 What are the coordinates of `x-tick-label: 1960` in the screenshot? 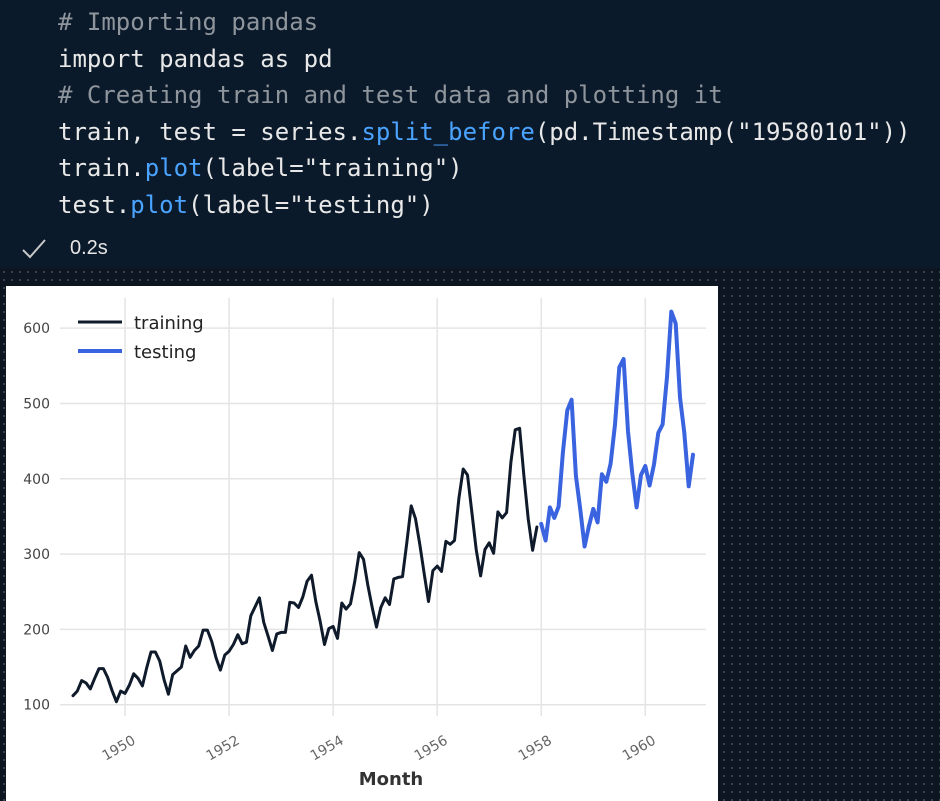 It's located at (639, 749).